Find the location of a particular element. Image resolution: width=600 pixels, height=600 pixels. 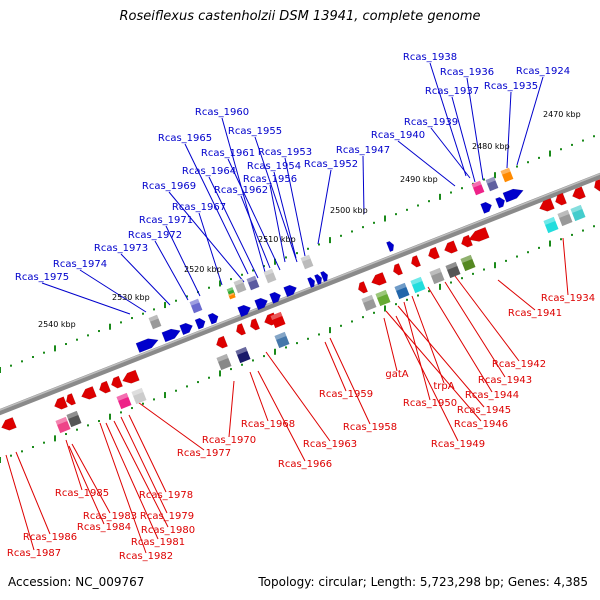

gene-label: Rcas_1979 is located at coordinates (167, 516).